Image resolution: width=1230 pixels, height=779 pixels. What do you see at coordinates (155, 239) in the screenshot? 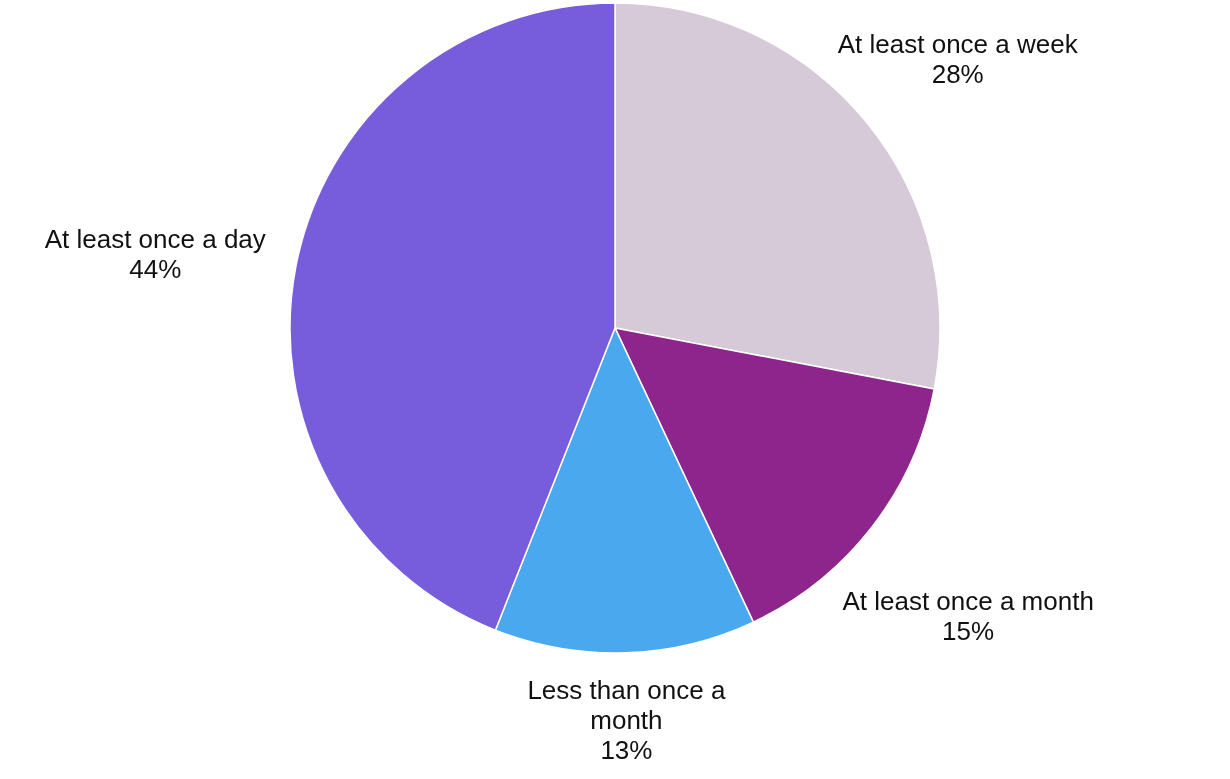
I see `slice-label: At least once a day` at bounding box center [155, 239].